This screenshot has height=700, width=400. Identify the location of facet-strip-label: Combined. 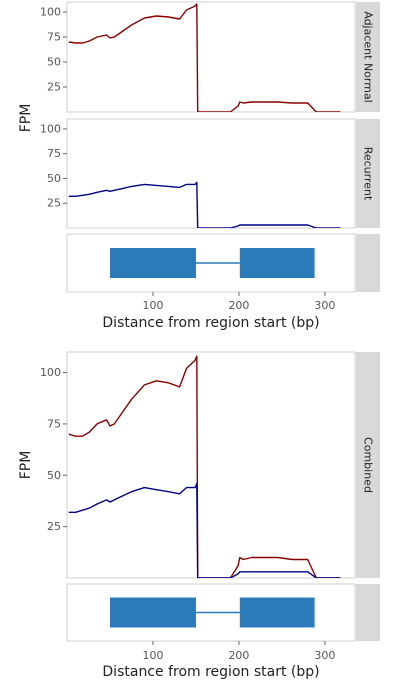
(368, 465).